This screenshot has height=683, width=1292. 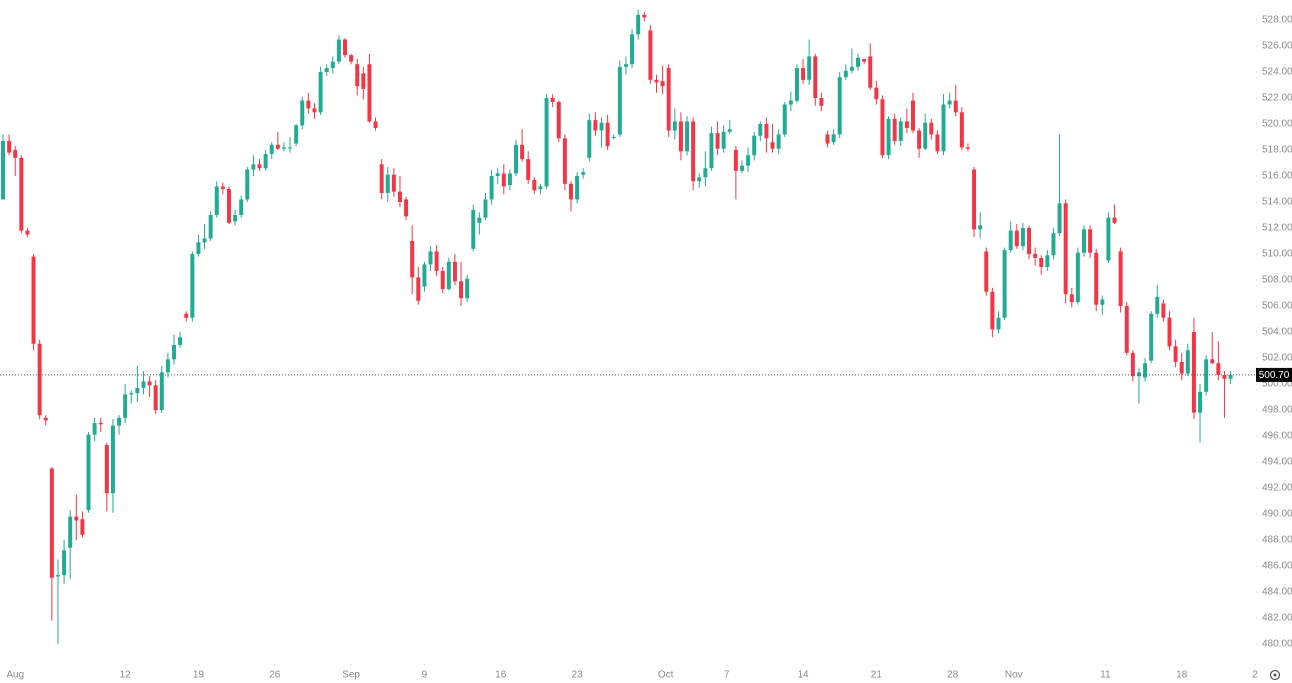 I want to click on settings-icon, so click(x=1275, y=675).